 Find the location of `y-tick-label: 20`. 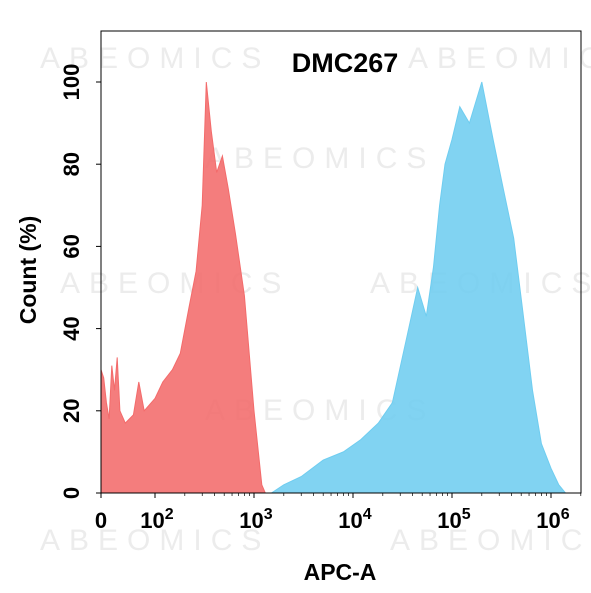

y-tick-label: 20 is located at coordinates (71, 411).